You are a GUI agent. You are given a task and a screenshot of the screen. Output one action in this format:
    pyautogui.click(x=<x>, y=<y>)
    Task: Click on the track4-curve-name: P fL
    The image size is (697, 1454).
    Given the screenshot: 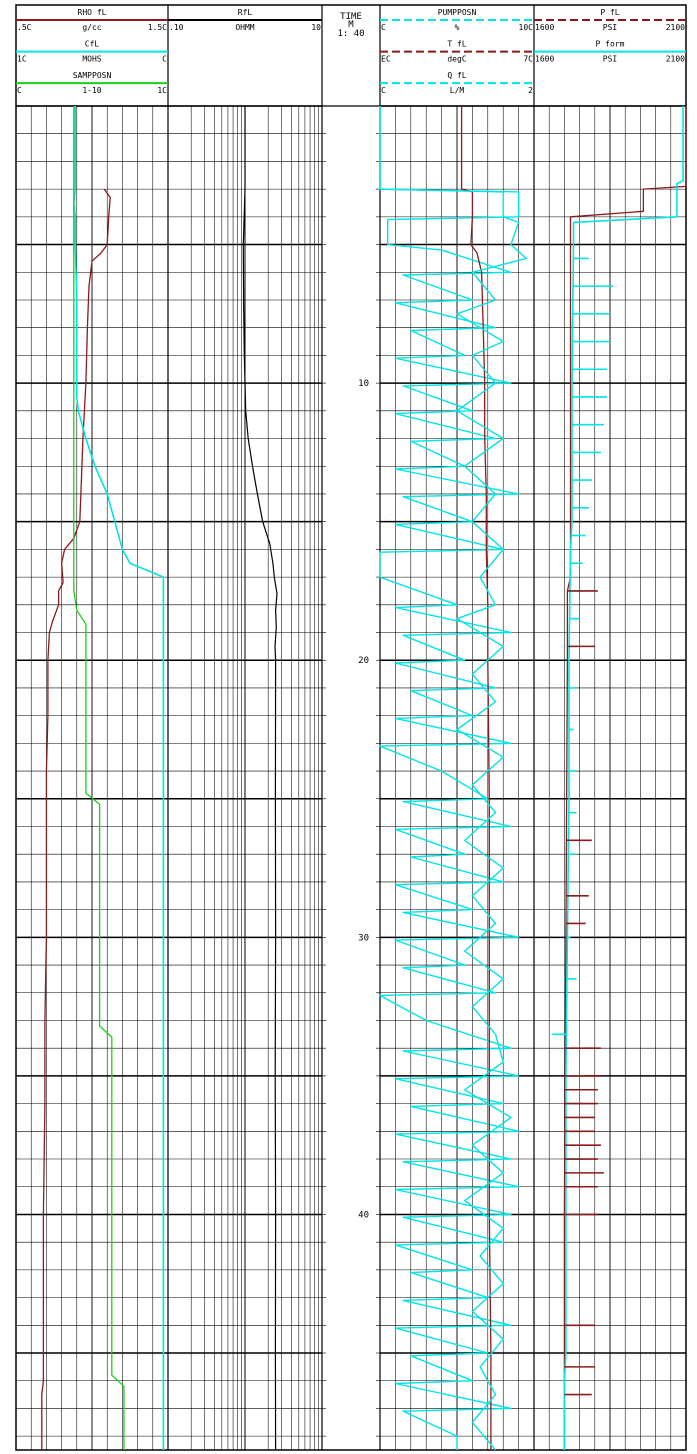 What is the action you would take?
    pyautogui.click(x=609, y=12)
    